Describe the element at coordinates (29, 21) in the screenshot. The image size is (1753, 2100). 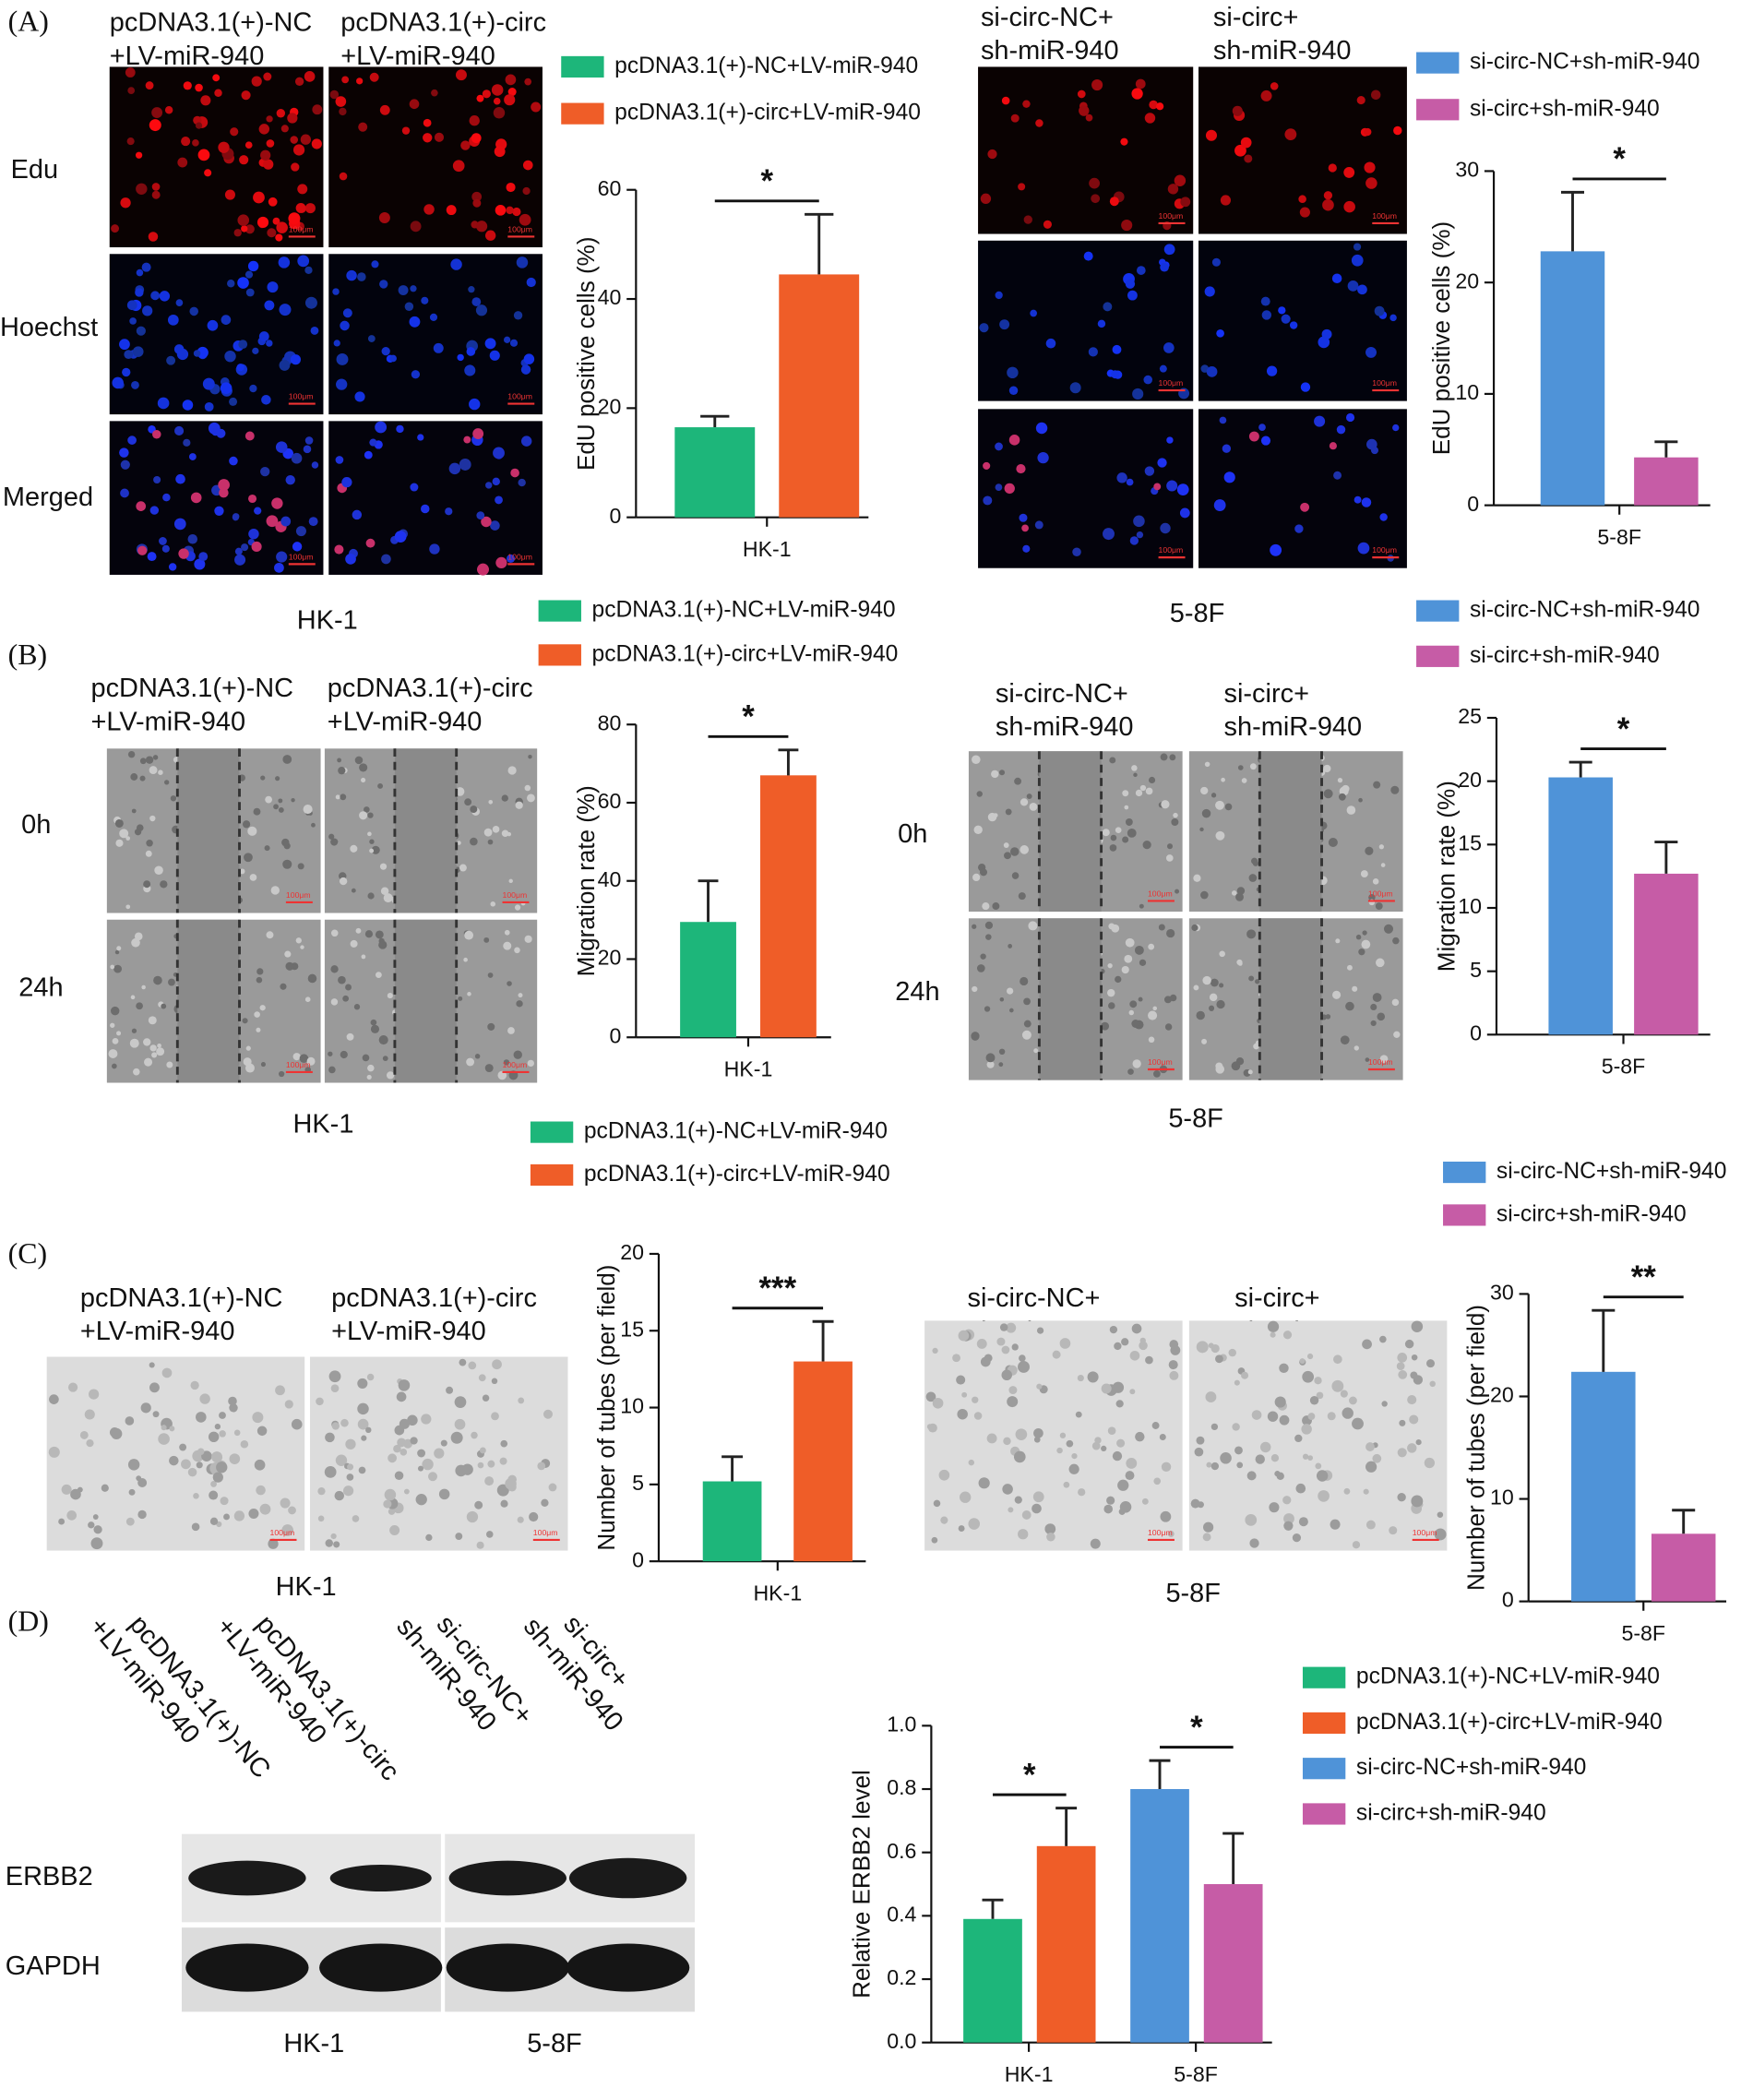
I see `label: (A)` at that location.